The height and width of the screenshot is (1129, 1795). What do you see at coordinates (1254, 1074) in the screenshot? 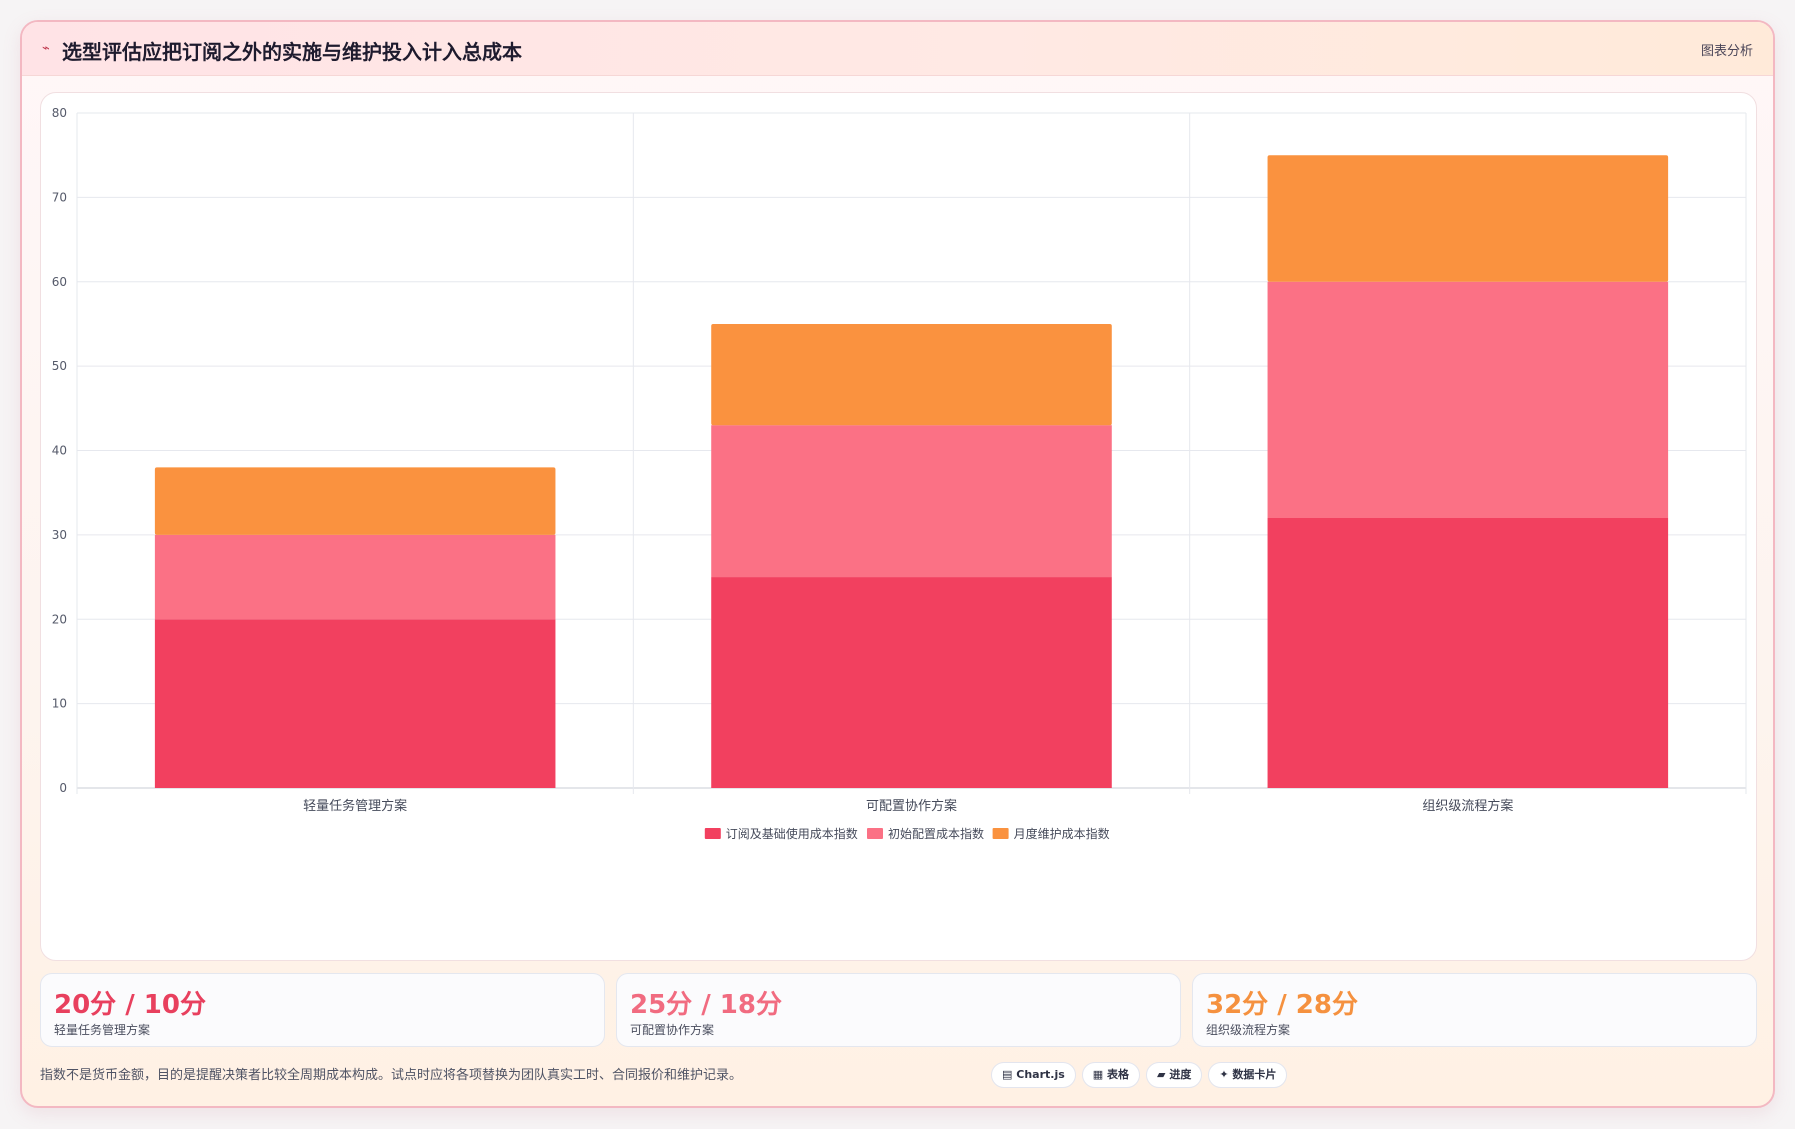
I see `chip-label: 数据卡片` at bounding box center [1254, 1074].